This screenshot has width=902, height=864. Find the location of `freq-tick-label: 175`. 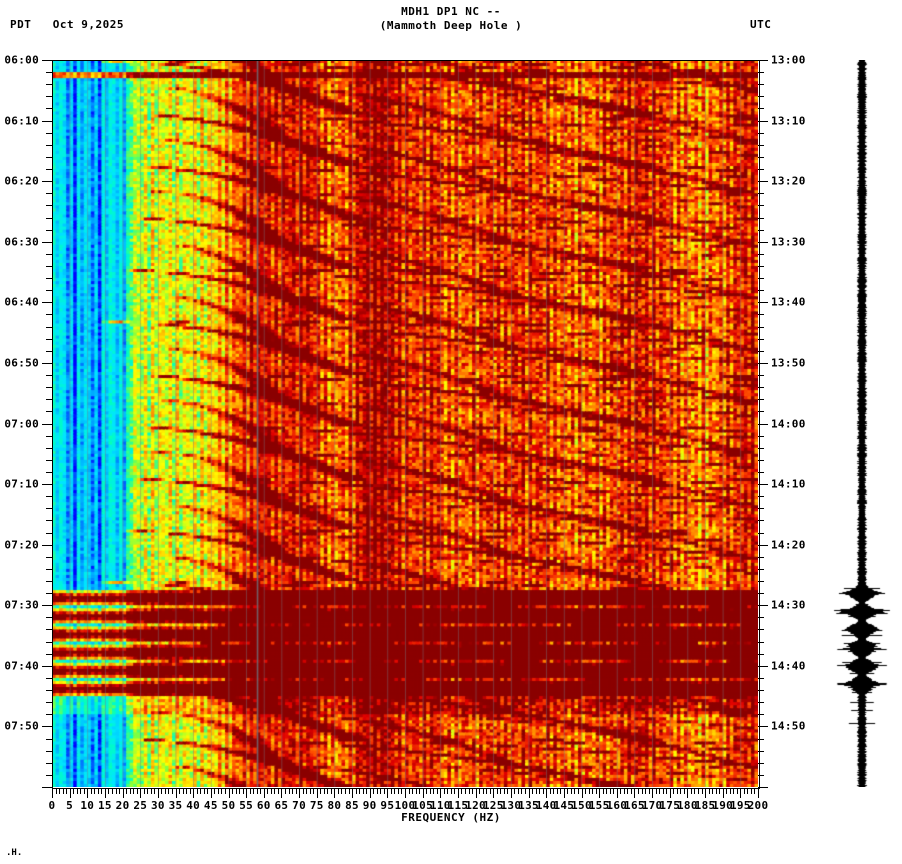

freq-tick-label: 175 is located at coordinates (670, 805).